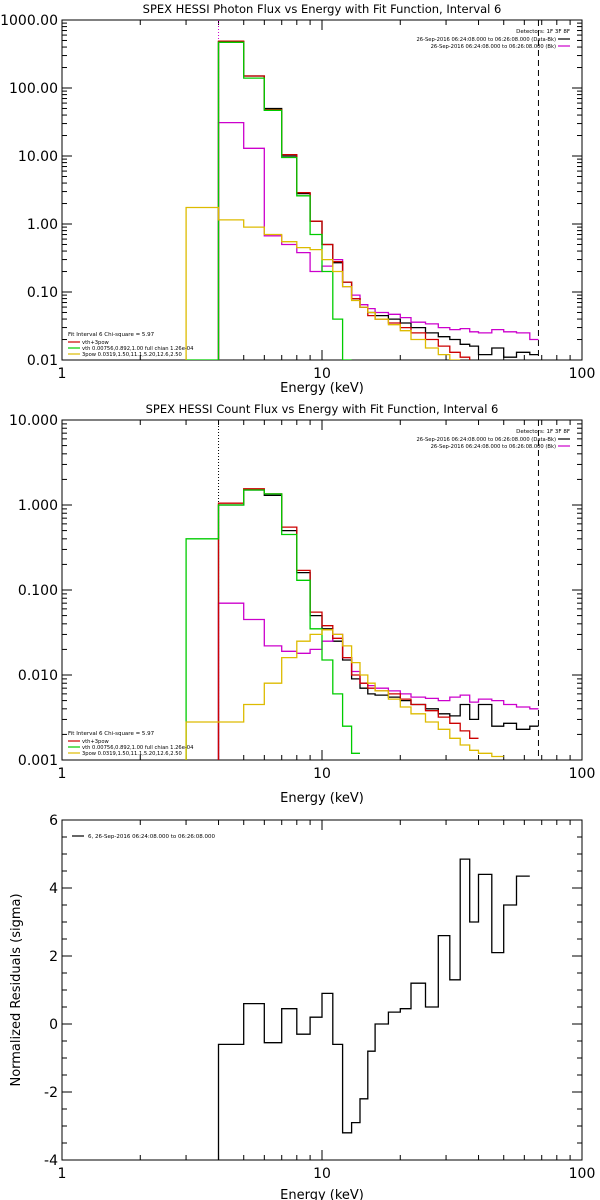  I want to click on y-tick-label: 10.000, so click(33, 421).